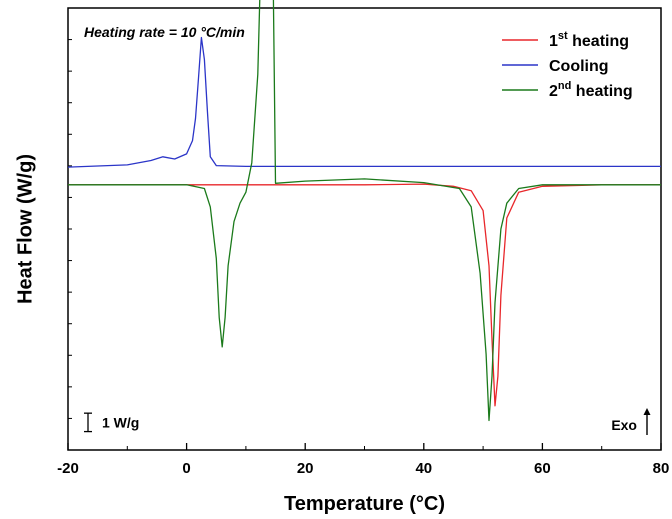 The height and width of the screenshot is (519, 672). I want to click on y-axis-label: Heat Flow (W/g), so click(25, 229).